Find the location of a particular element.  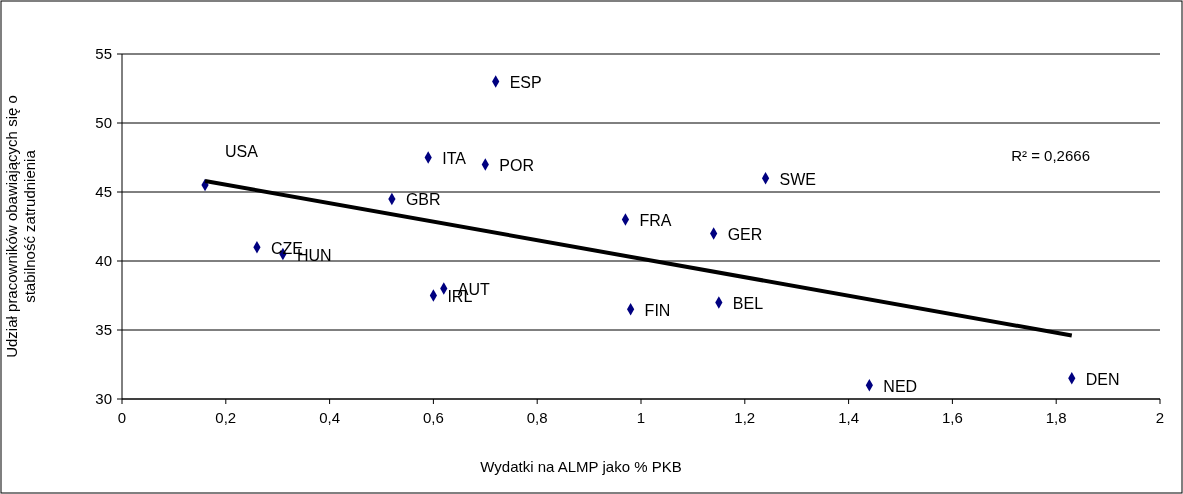

annotation: SWE is located at coordinates (798, 179).